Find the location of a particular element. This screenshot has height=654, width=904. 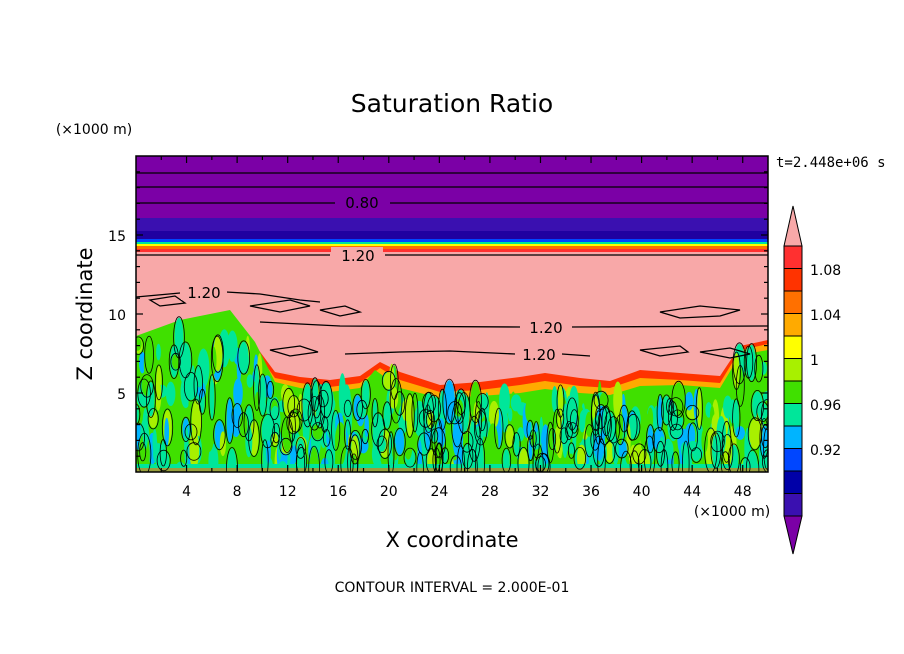

colorbar-high-arrow is located at coordinates (793, 226).